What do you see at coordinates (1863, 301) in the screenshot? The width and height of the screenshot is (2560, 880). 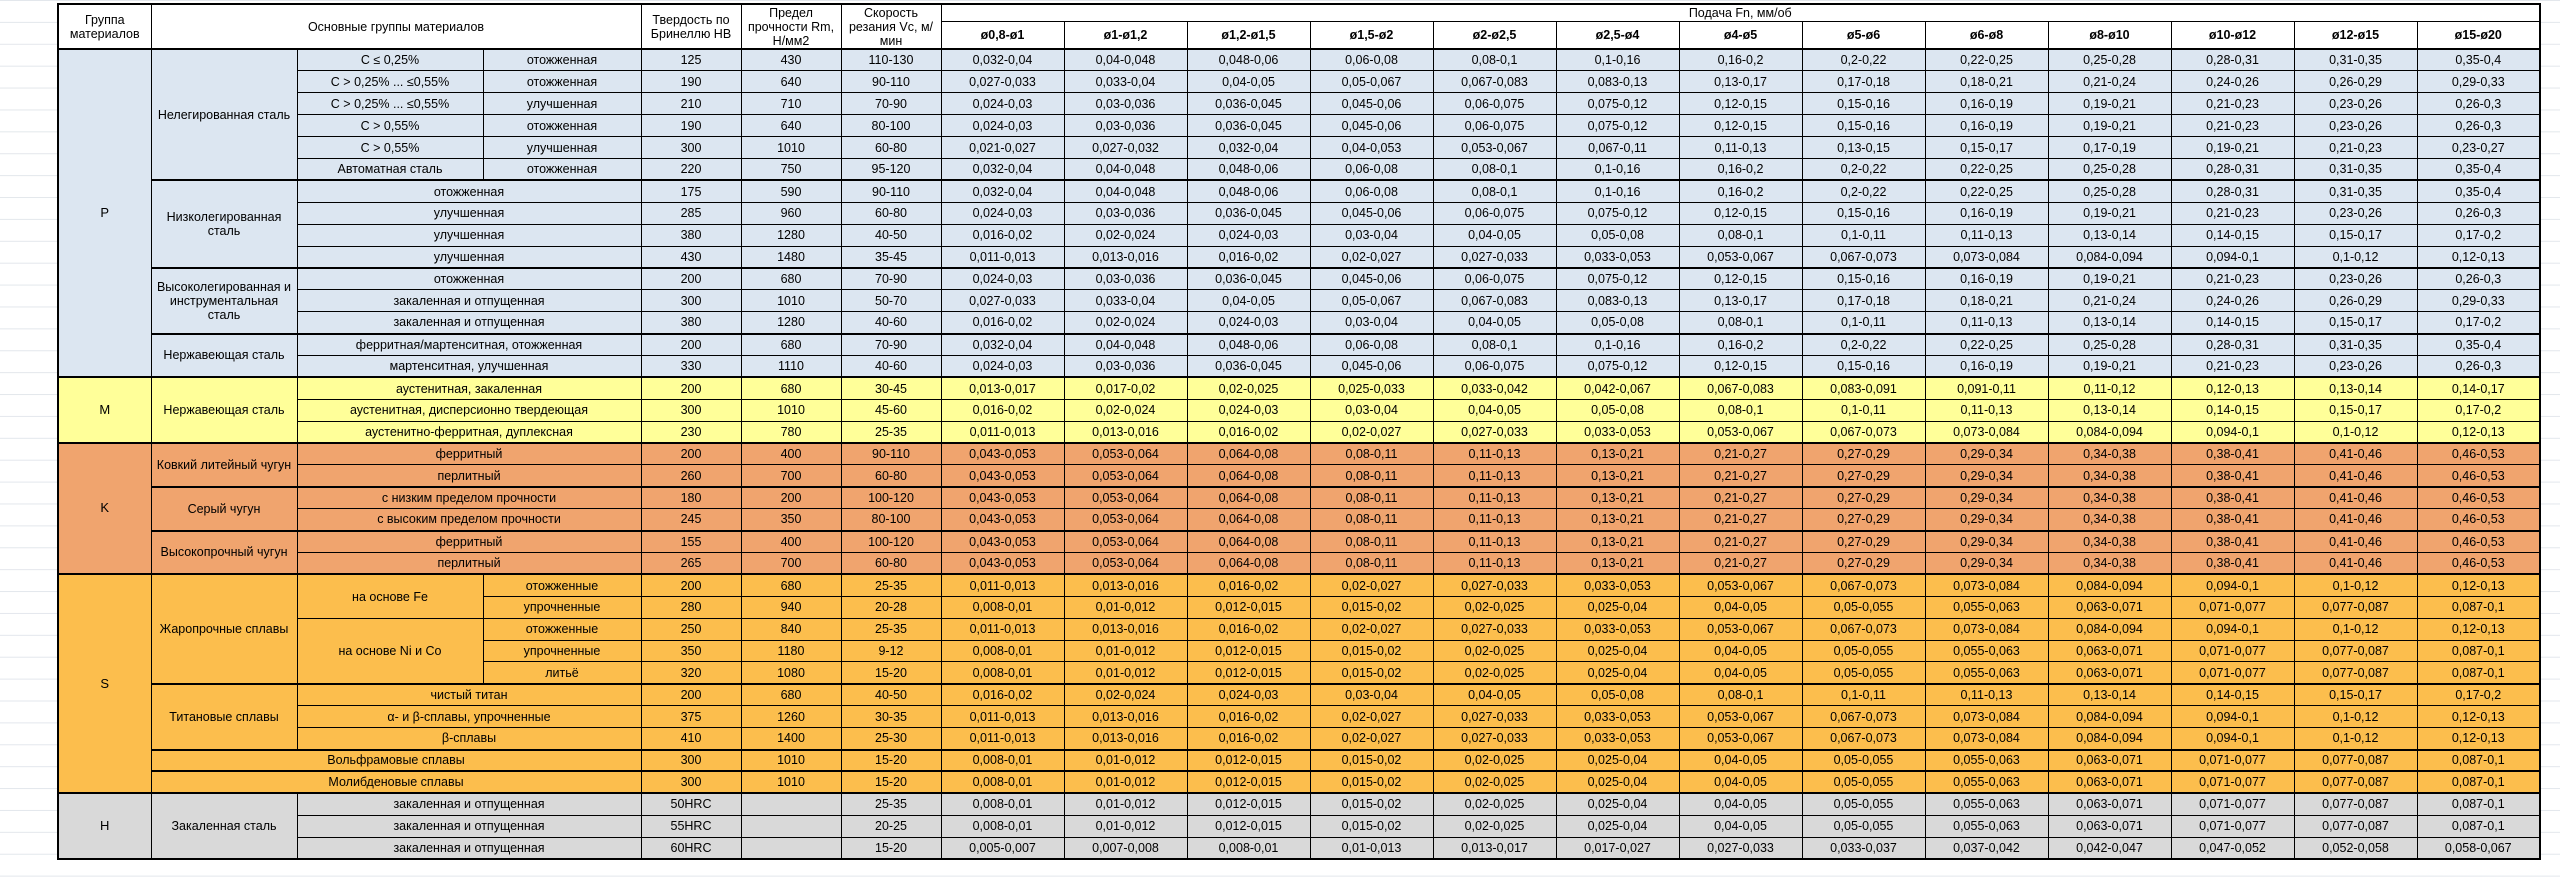 I see `feed-value: 0,17-0,18` at bounding box center [1863, 301].